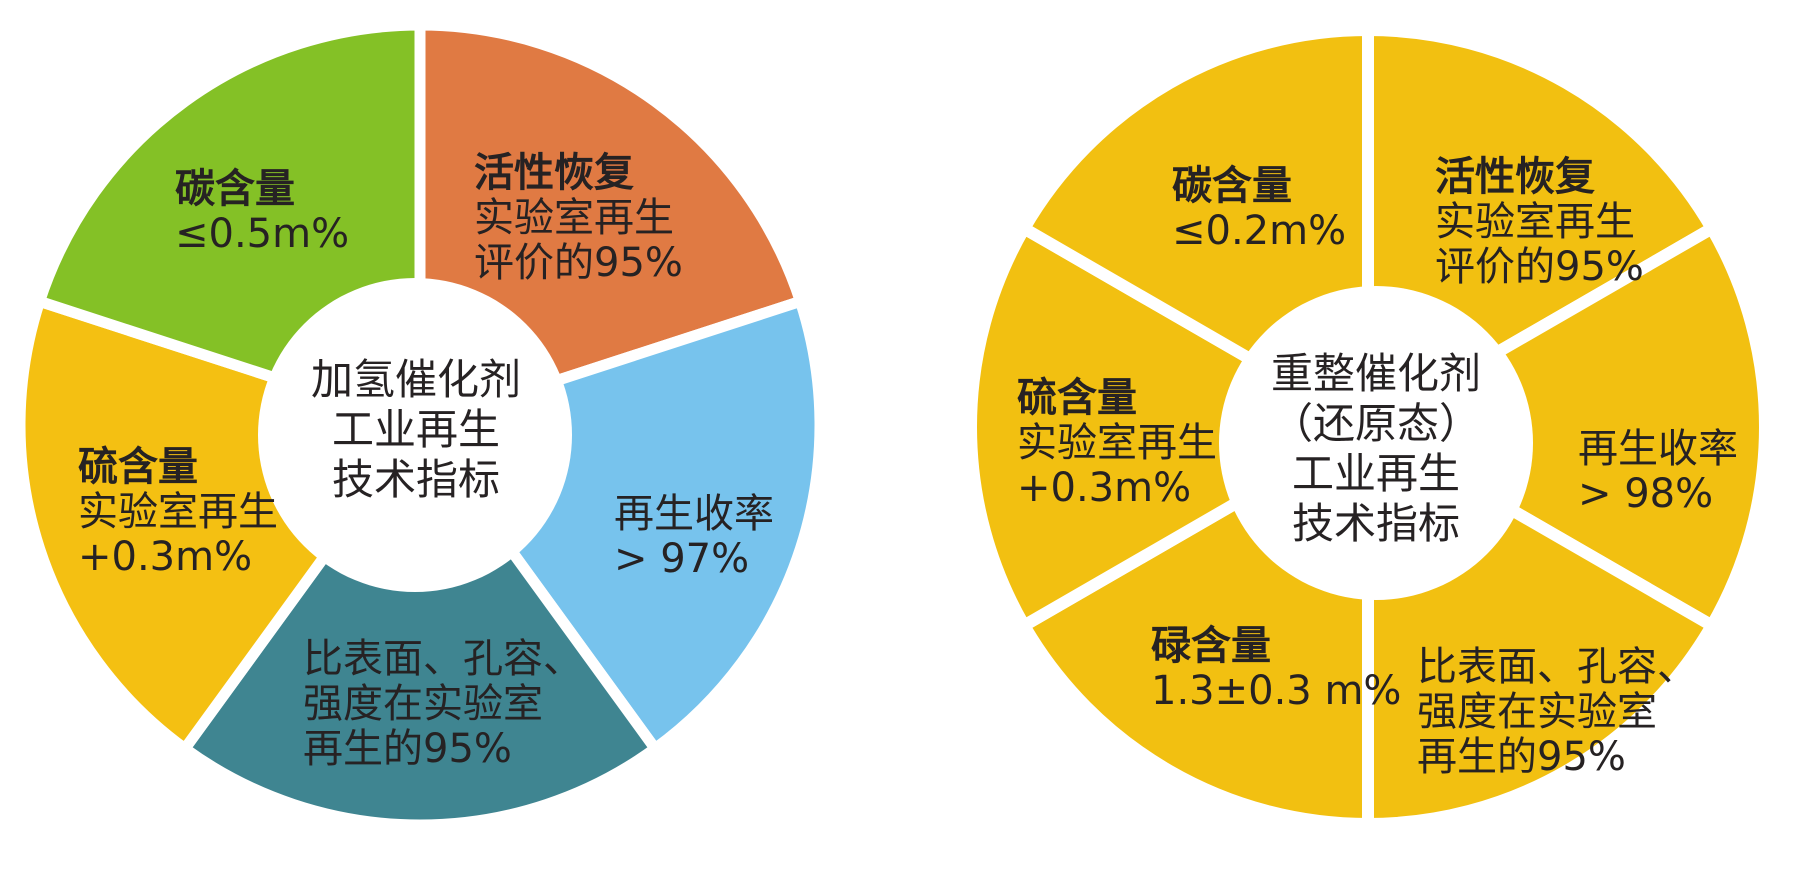 The height and width of the screenshot is (877, 1808). What do you see at coordinates (1563, 427) in the screenshot?
I see `segment-regeneration-yield` at bounding box center [1563, 427].